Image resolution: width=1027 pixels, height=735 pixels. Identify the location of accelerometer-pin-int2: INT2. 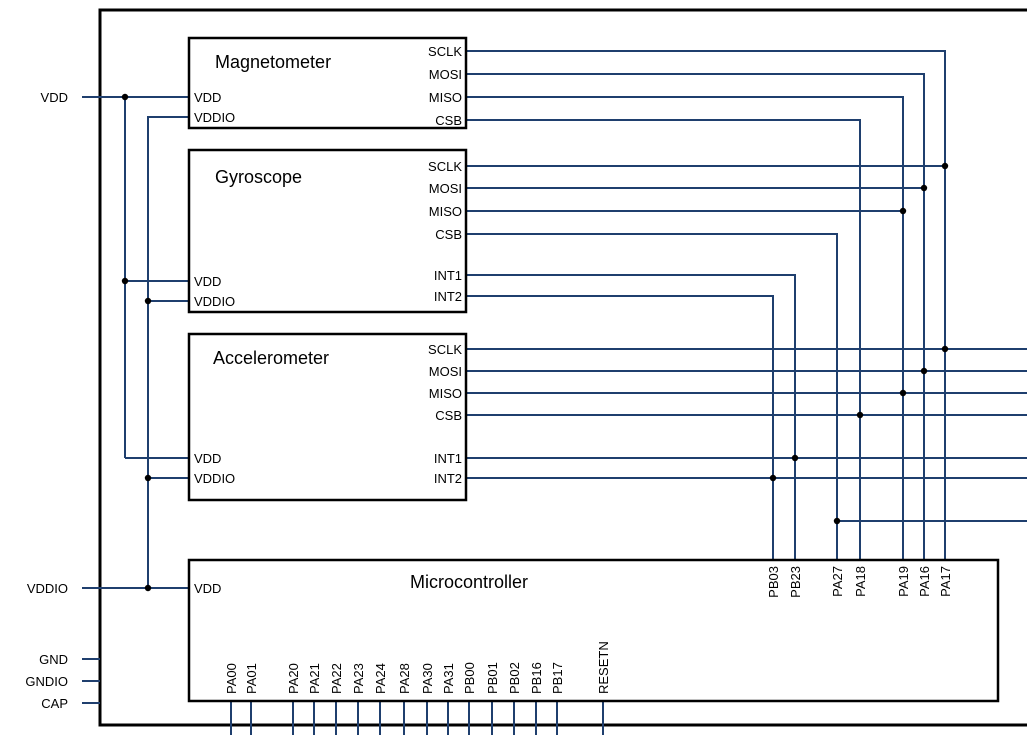
(448, 478).